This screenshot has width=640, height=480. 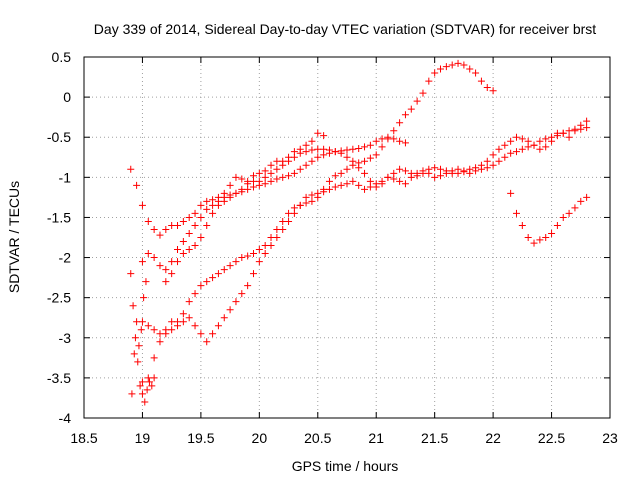 I want to click on y-tick-label: -1, so click(x=65, y=177).